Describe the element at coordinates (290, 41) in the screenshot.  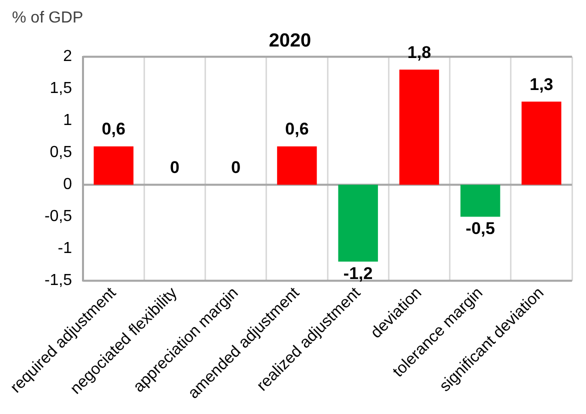
I see `chart-title: 2020` at that location.